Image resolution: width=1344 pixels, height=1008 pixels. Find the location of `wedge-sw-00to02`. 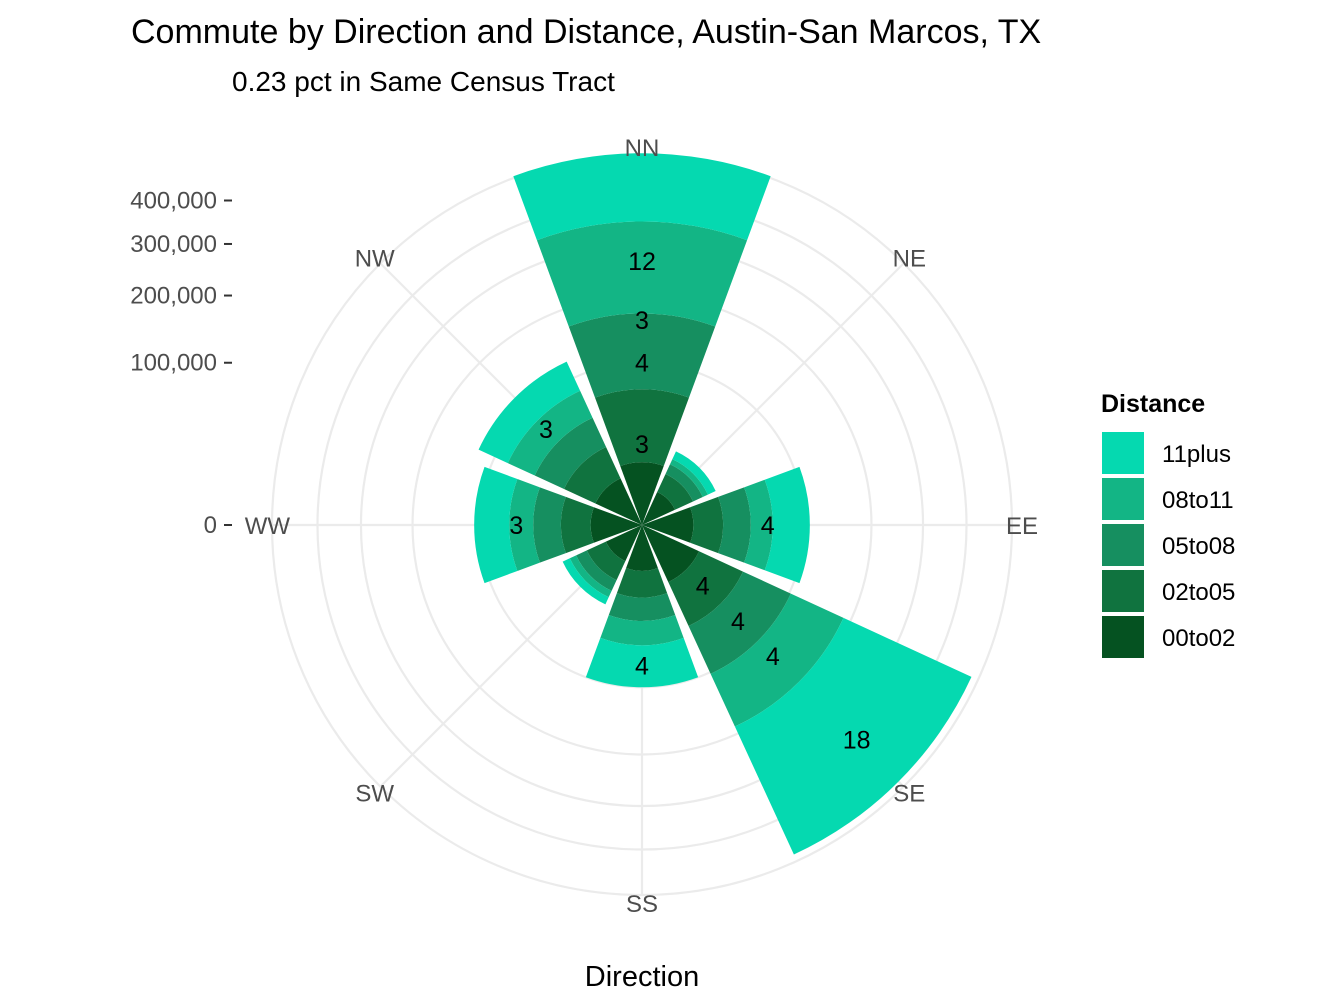

wedge-sw-00to02 is located at coordinates (623, 543).